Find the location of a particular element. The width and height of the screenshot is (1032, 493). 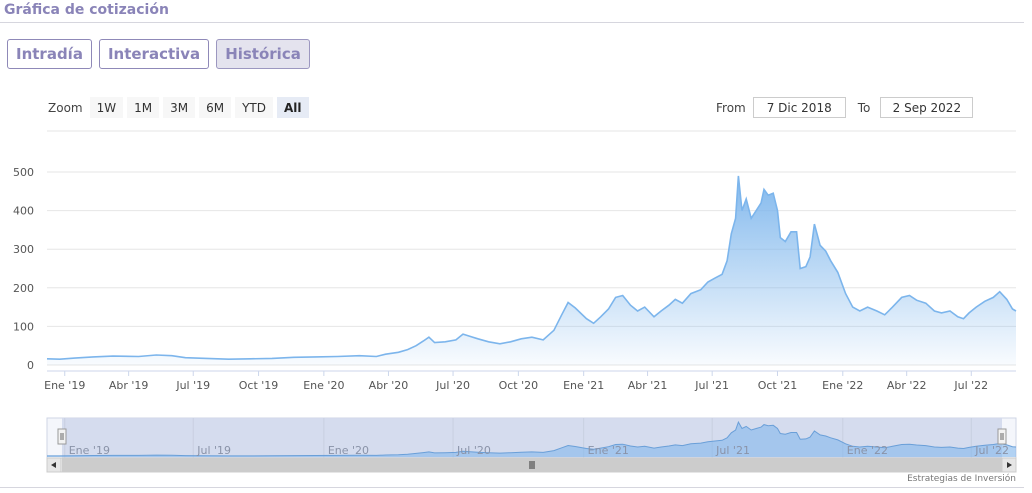

zoom-selector: Zoom 1W 1M 3M 6M YTD All is located at coordinates (180, 107).